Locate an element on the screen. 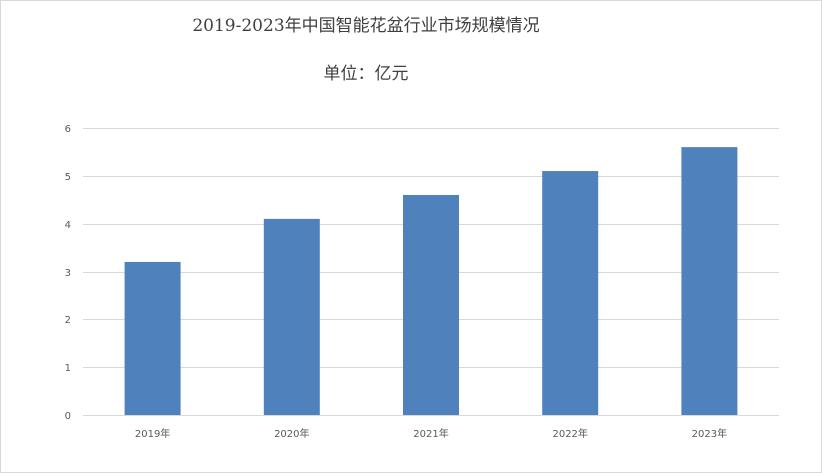 This screenshot has width=822, height=473. x-tick-label: 2022年 is located at coordinates (569, 433).